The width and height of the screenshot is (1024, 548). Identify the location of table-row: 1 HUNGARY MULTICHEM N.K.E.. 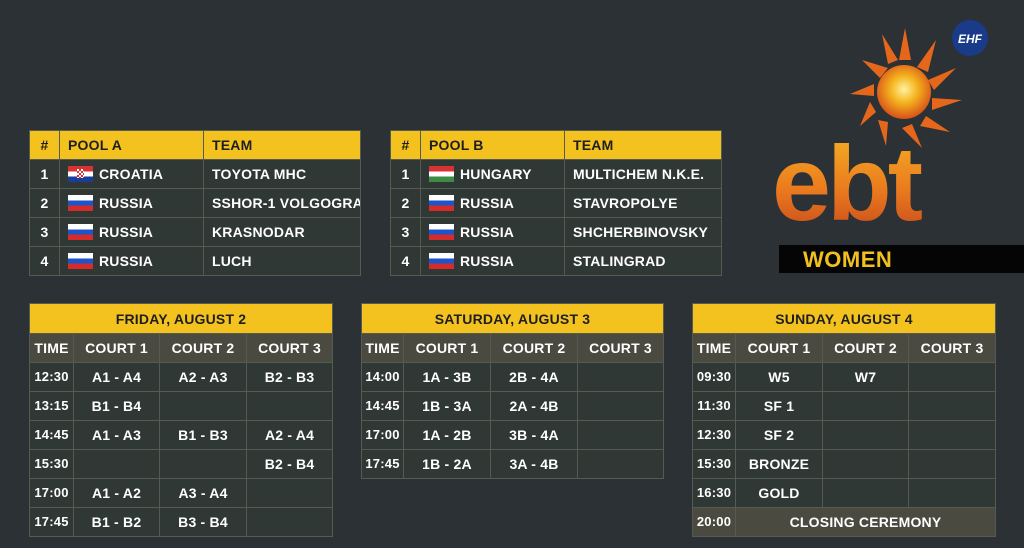
(556, 174).